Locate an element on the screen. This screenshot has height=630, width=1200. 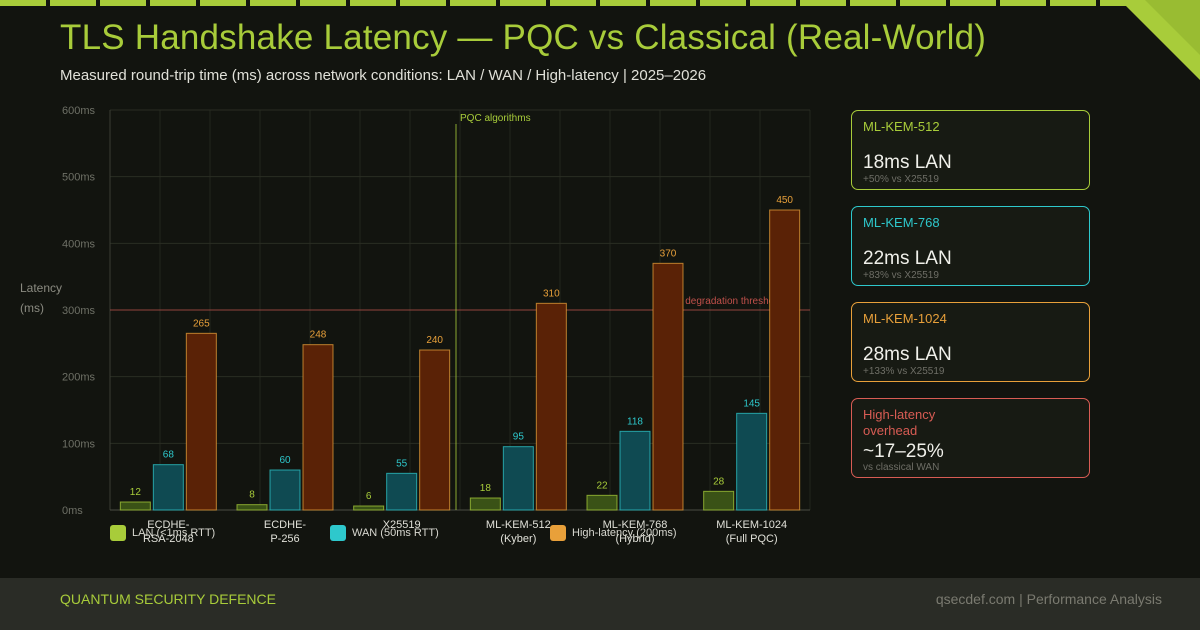
bar-value-label: 22 is located at coordinates (602, 485).